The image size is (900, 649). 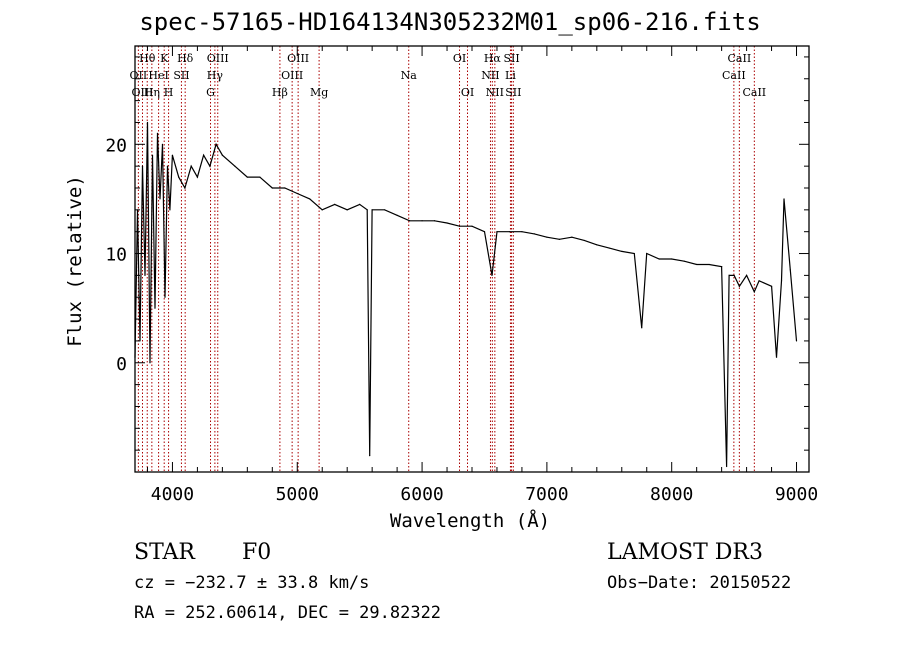 I want to click on line-label-19: Hα, so click(x=493, y=58).